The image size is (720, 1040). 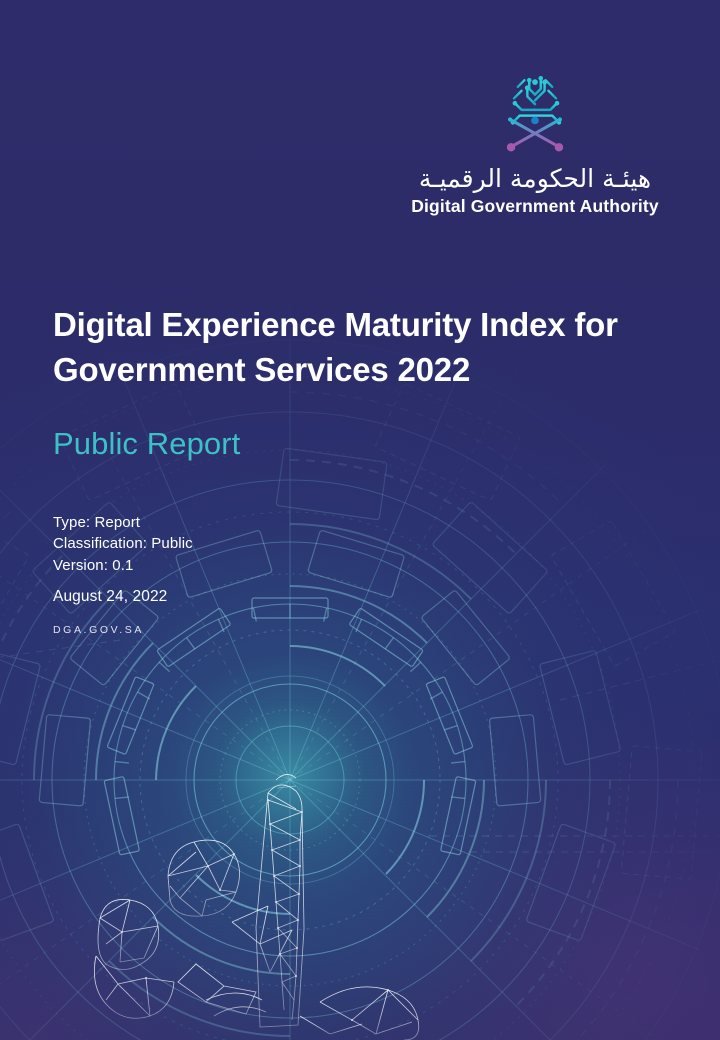 What do you see at coordinates (335, 324) in the screenshot?
I see `page-title-line-1: Digital Experience Maturity Index for` at bounding box center [335, 324].